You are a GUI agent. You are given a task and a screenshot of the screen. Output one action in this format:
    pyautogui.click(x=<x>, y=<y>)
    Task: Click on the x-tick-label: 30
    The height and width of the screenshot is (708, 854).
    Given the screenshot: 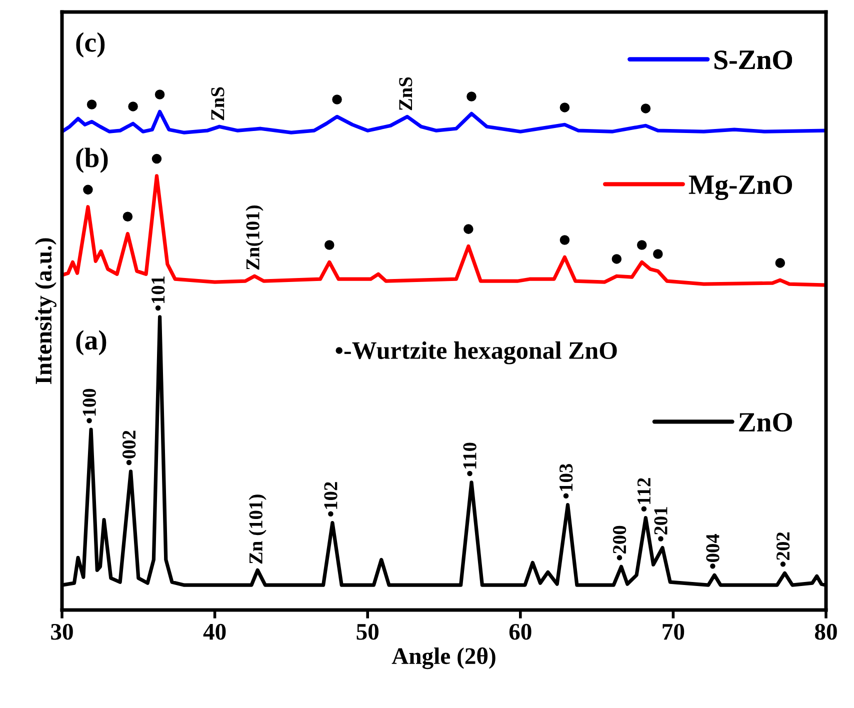 What is the action you would take?
    pyautogui.click(x=62, y=632)
    